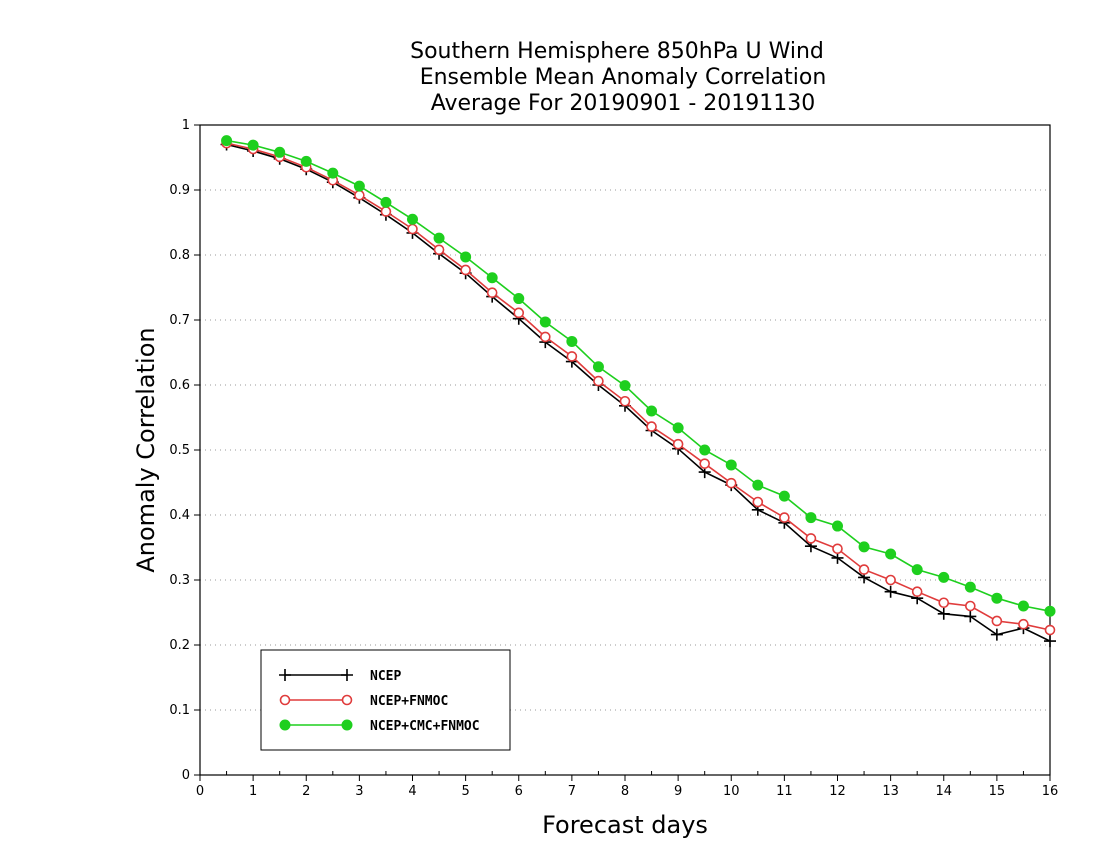 This screenshot has height=850, width=1100. Describe the element at coordinates (179, 255) in the screenshot. I see `y-tick-label: 0.8` at that location.